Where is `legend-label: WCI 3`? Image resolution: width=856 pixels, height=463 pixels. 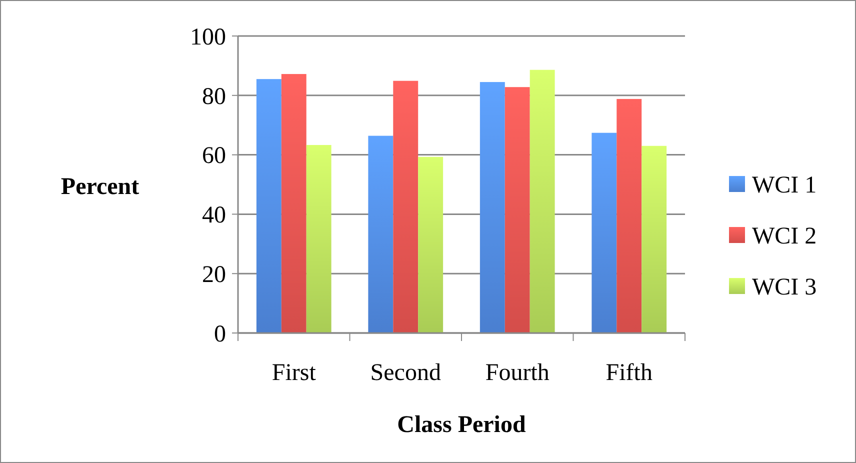
legend-label: WCI 3 is located at coordinates (784, 287).